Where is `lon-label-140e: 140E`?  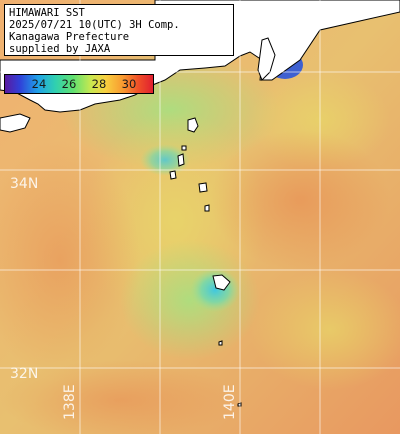 lon-label-140e: 140E is located at coordinates (230, 402).